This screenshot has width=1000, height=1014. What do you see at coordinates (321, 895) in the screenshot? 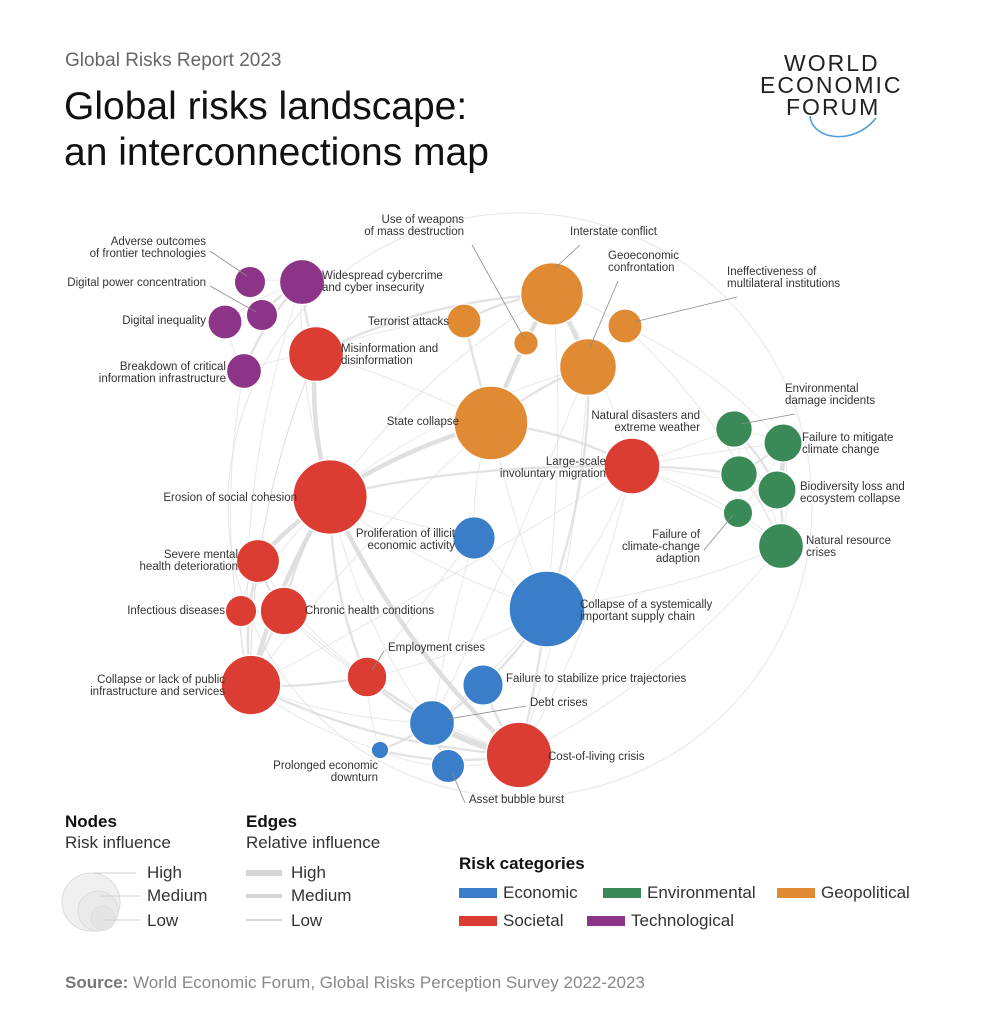
I see `legend-edge-medium: Medium` at bounding box center [321, 895].